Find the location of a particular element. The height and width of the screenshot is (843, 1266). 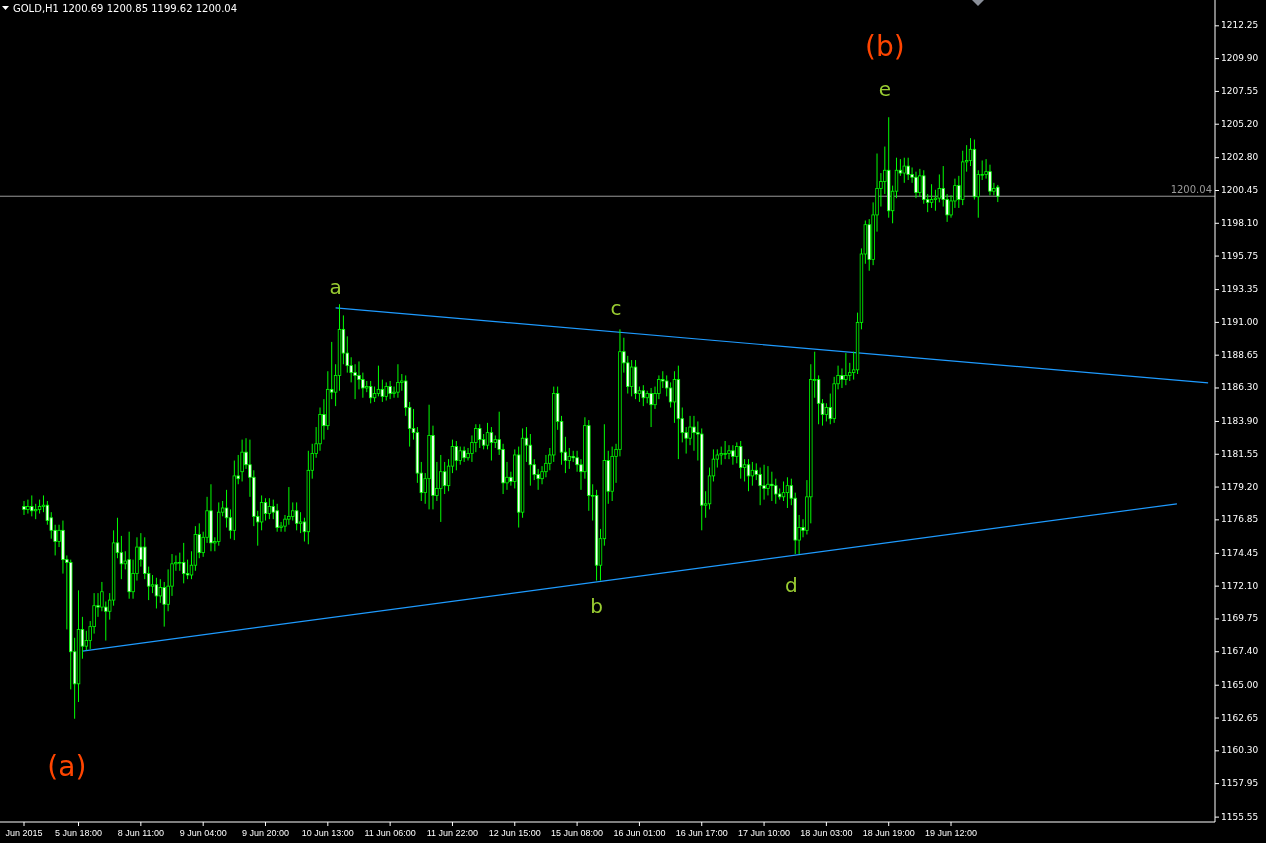

annotation: d is located at coordinates (791, 584).